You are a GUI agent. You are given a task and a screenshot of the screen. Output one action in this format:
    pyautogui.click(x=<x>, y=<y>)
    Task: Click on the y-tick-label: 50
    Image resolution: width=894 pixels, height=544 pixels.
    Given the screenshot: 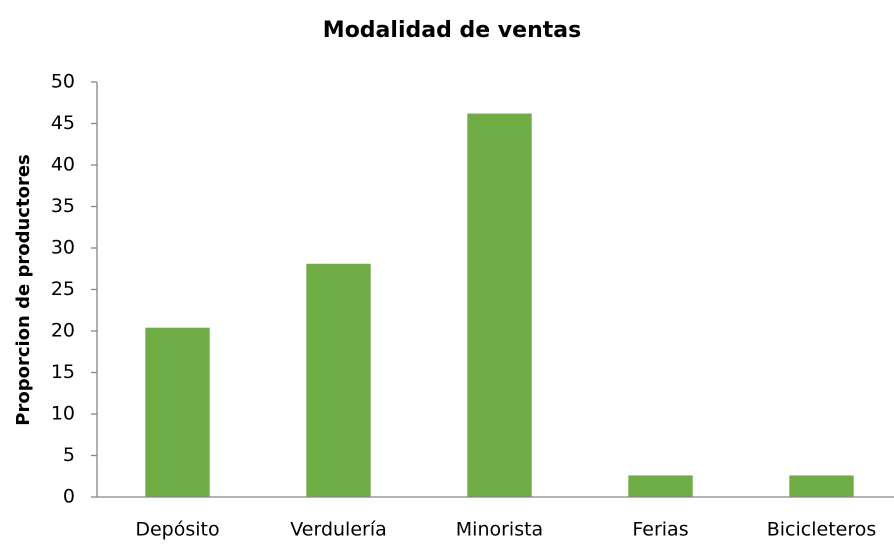 What is the action you would take?
    pyautogui.click(x=63, y=82)
    